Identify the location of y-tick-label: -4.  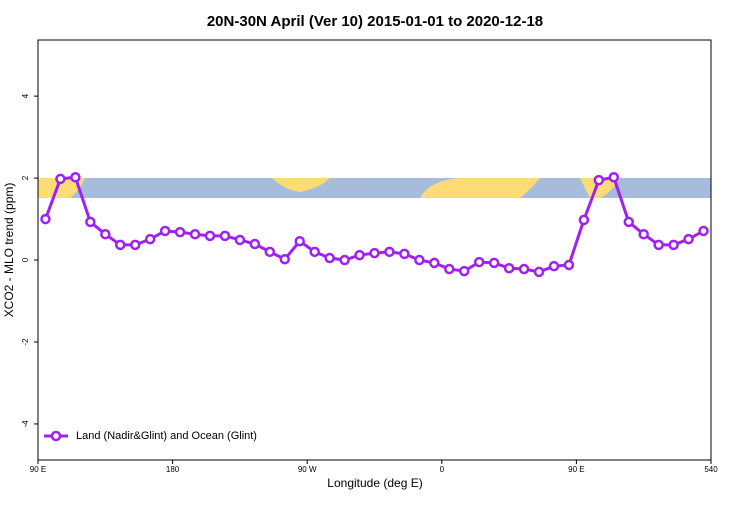
(25, 424).